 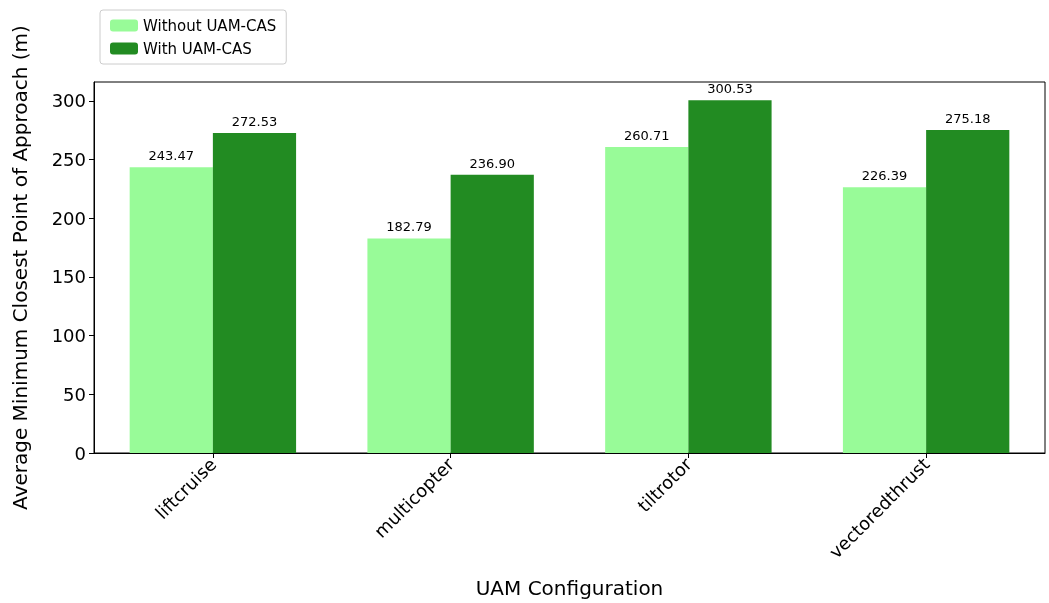 What do you see at coordinates (74, 394) in the screenshot?
I see `y-tick-label: 50` at bounding box center [74, 394].